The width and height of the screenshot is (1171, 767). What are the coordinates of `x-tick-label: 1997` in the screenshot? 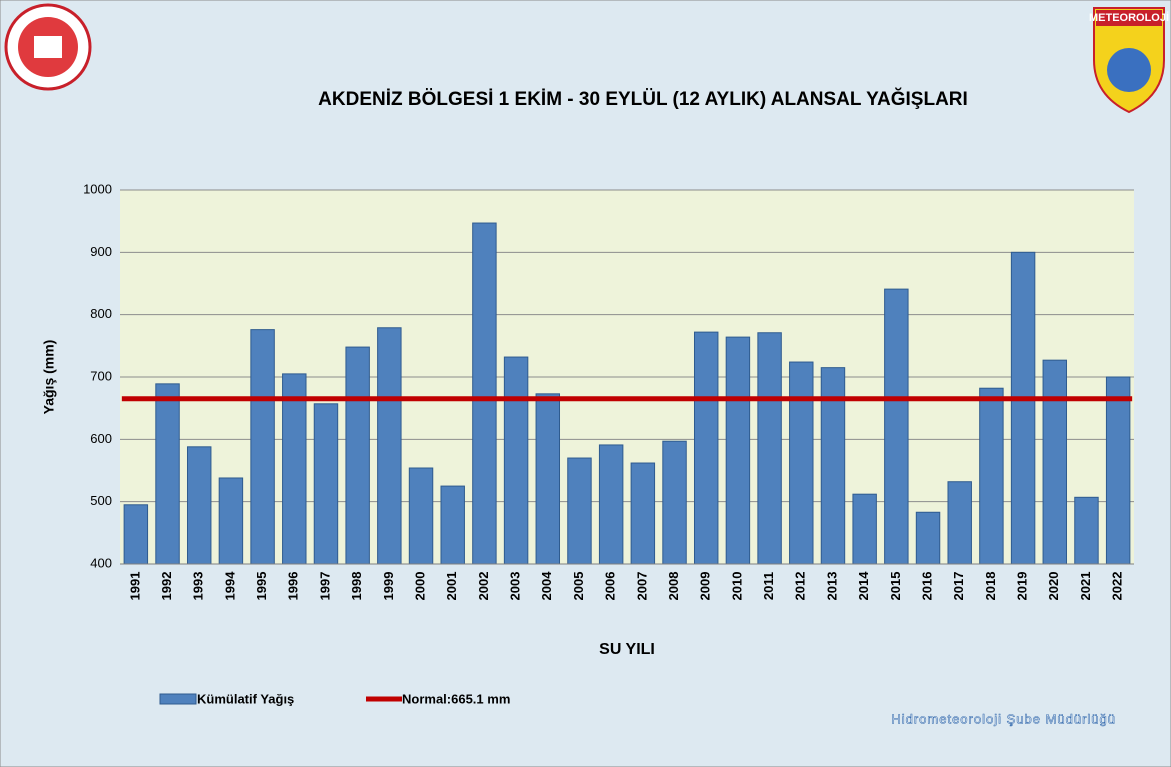 It's located at (324, 586).